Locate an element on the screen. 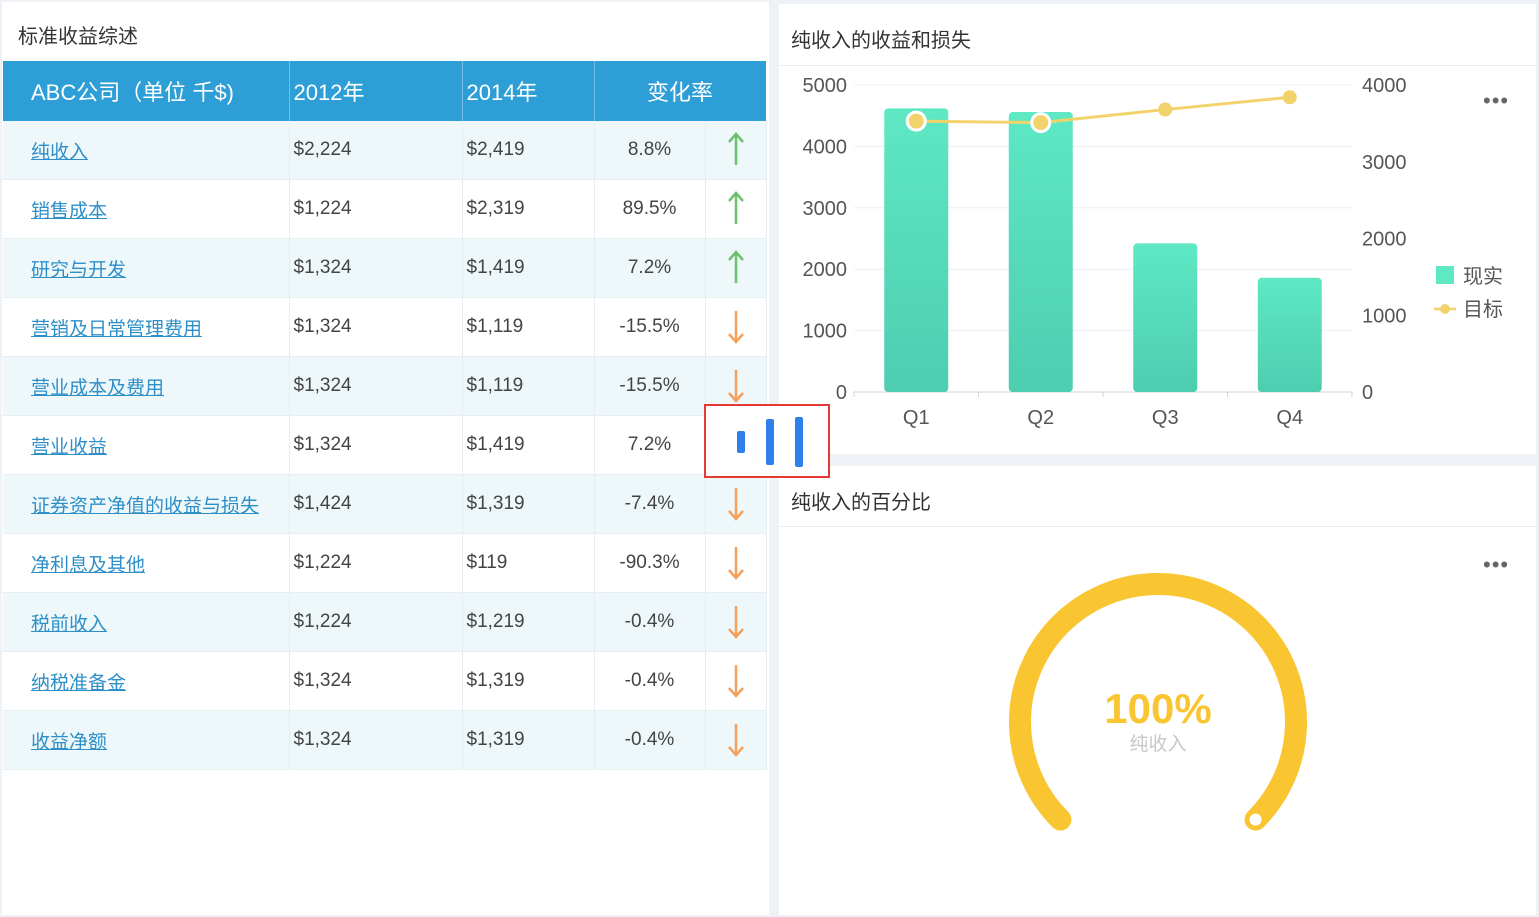 Image resolution: width=1539 pixels, height=917 pixels. value-2014-cell: $119 is located at coordinates (528, 563).